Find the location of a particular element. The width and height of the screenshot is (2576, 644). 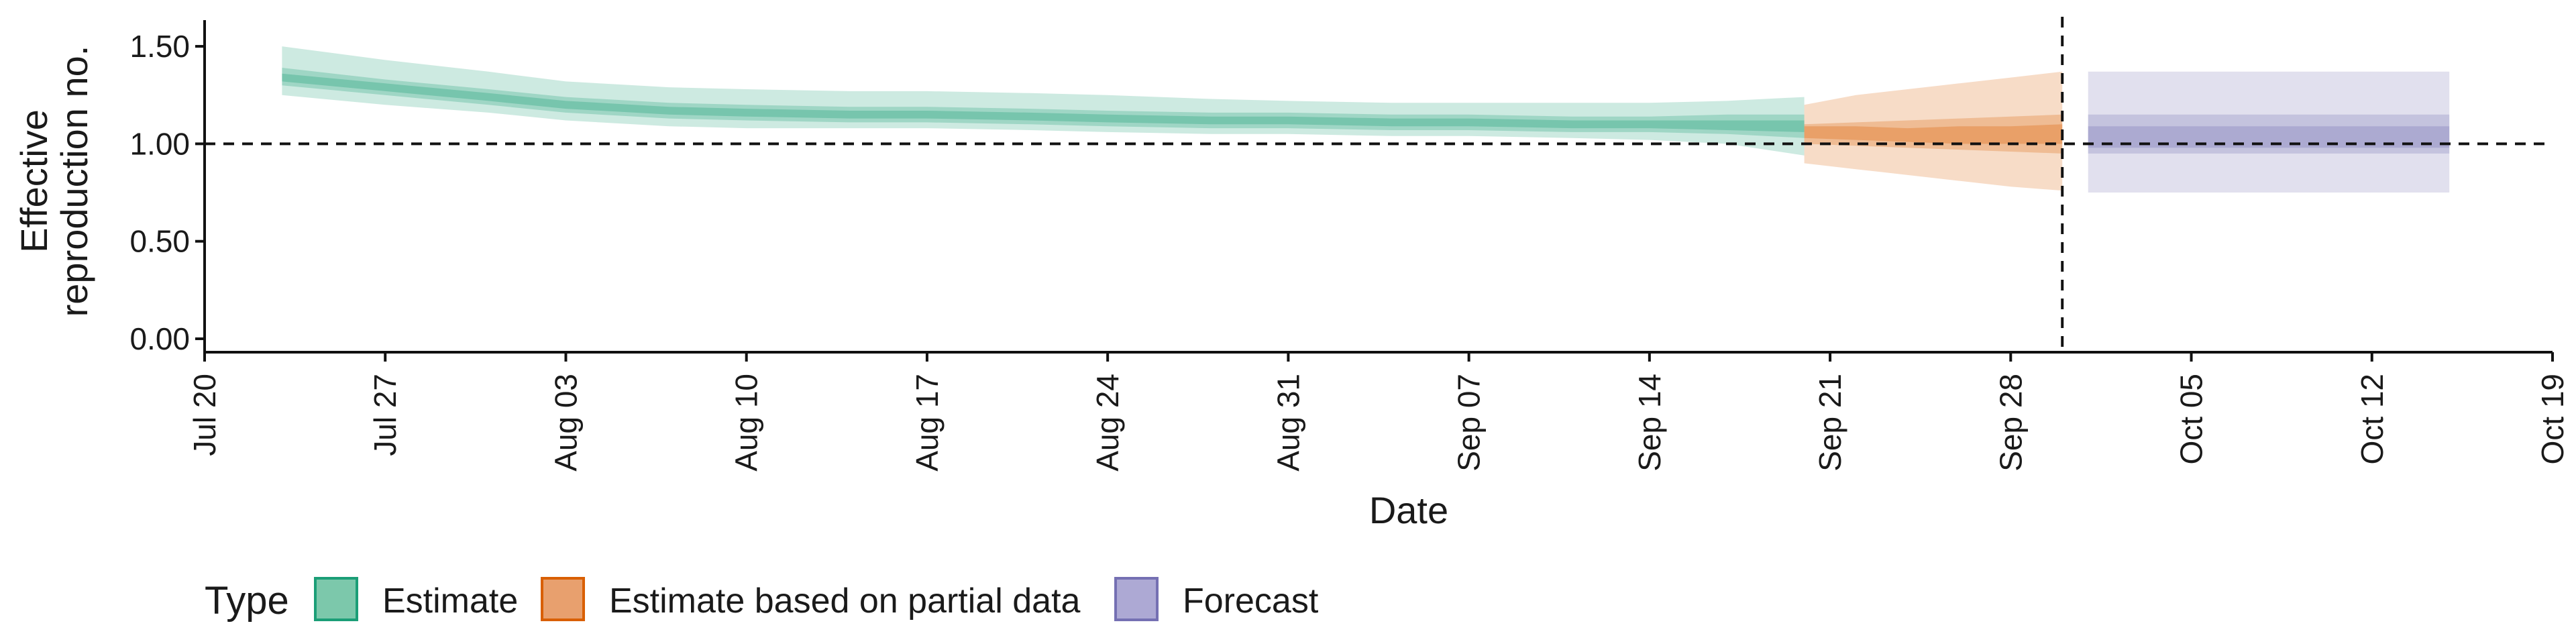

x-tick-label-9: Sep 21 is located at coordinates (1830, 423).